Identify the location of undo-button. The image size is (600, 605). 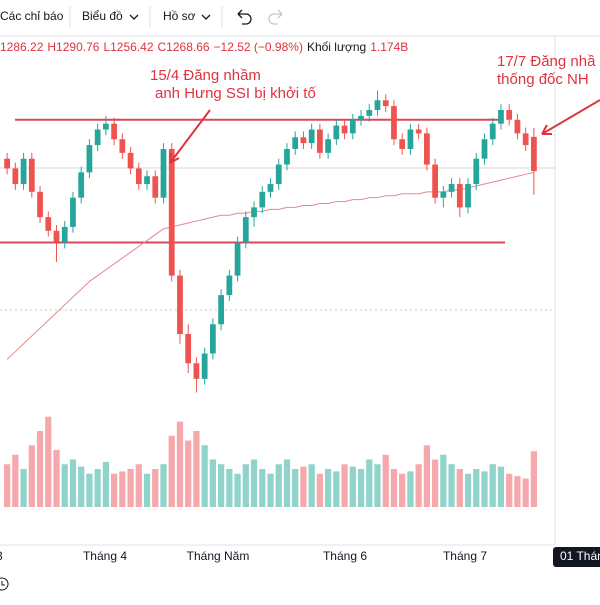
(244, 17).